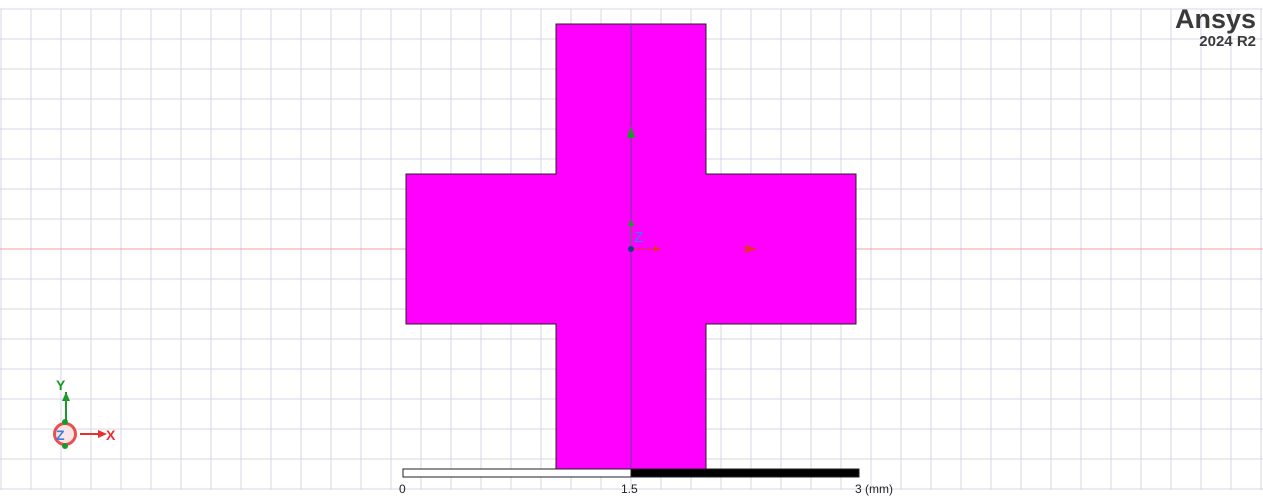  Describe the element at coordinates (61, 385) in the screenshot. I see `triad-y-label: Y` at that location.